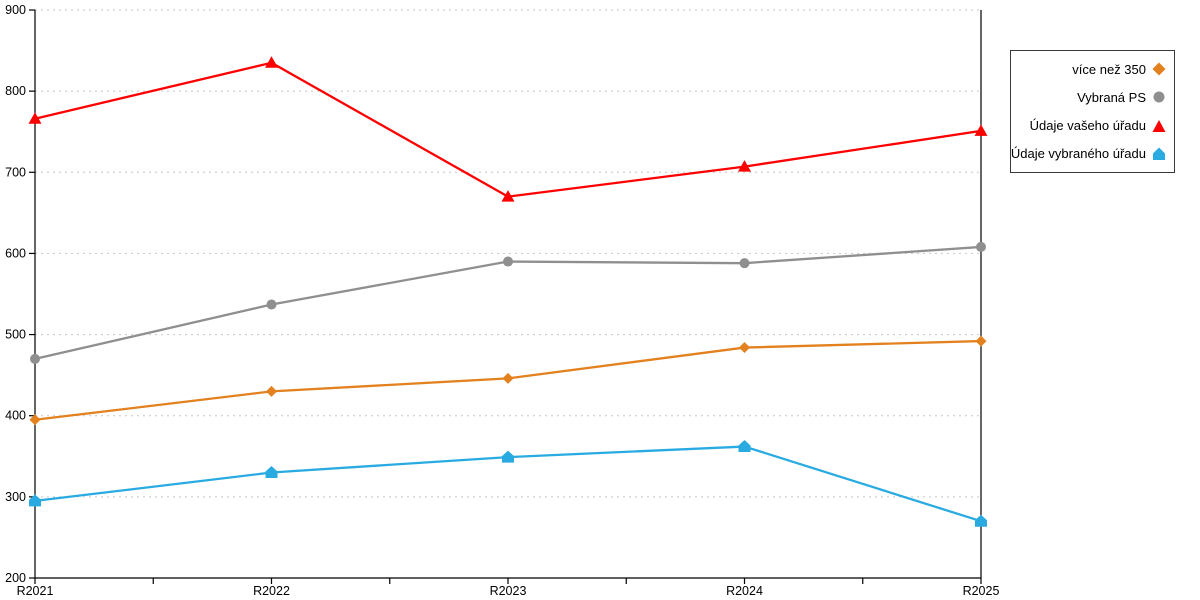 The width and height of the screenshot is (1200, 600). I want to click on y-tick-label-500: 500, so click(15, 335).